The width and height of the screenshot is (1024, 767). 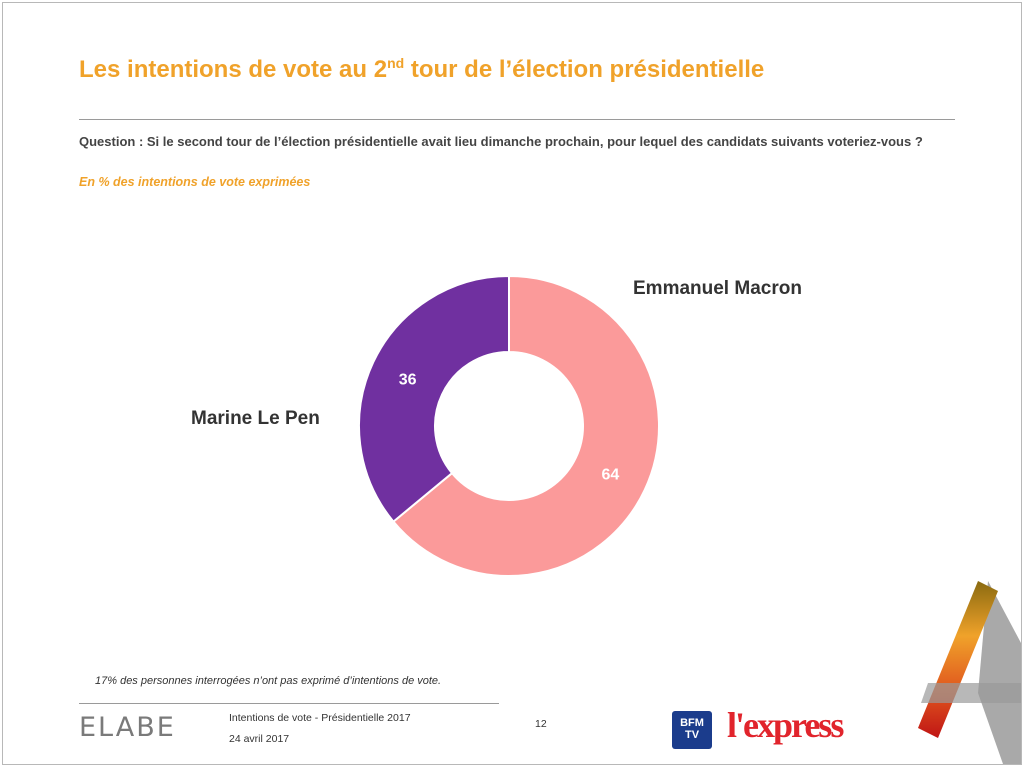 What do you see at coordinates (969, 672) in the screenshot?
I see `decorative-a-logo` at bounding box center [969, 672].